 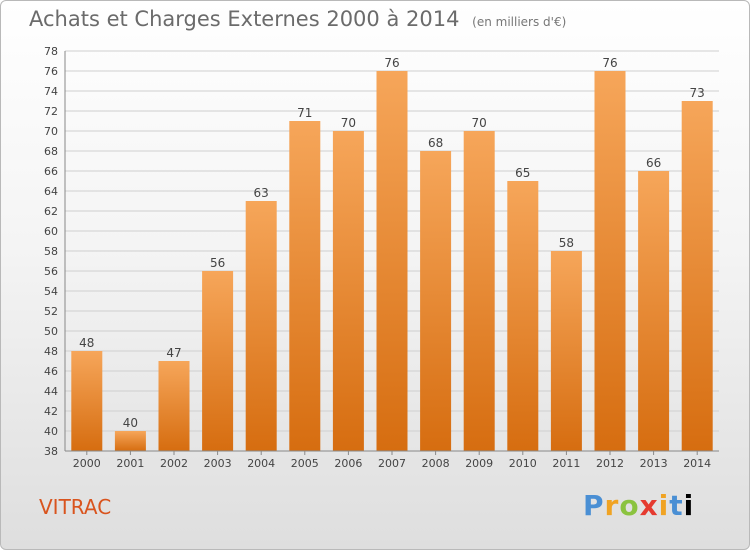 What do you see at coordinates (86, 343) in the screenshot?
I see `bar-value-label: 48` at bounding box center [86, 343].